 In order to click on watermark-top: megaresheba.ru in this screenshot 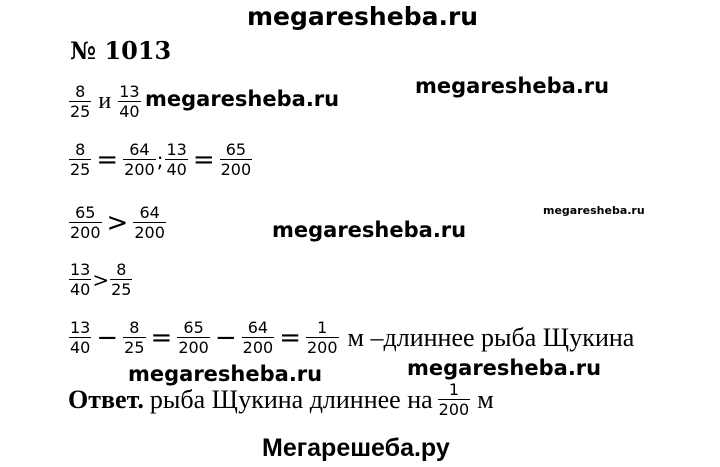, I will do `click(363, 16)`.